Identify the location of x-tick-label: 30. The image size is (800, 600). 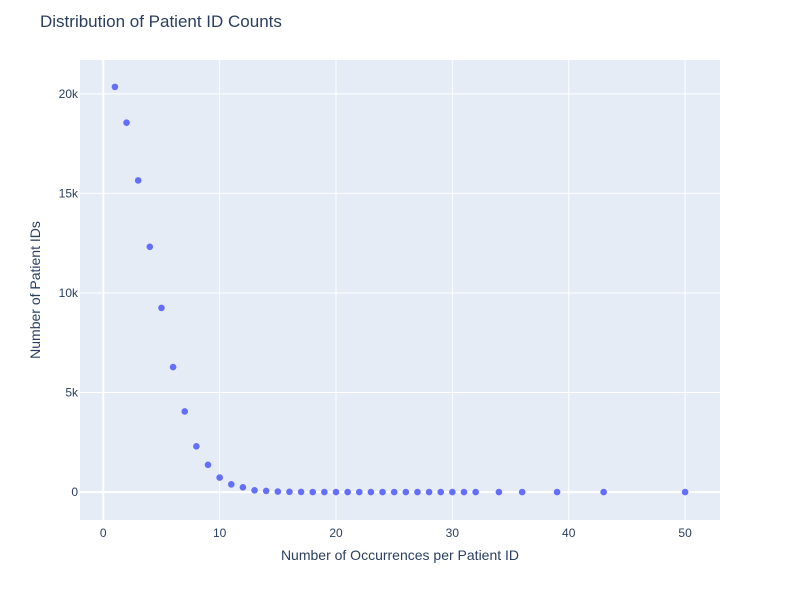
(453, 533).